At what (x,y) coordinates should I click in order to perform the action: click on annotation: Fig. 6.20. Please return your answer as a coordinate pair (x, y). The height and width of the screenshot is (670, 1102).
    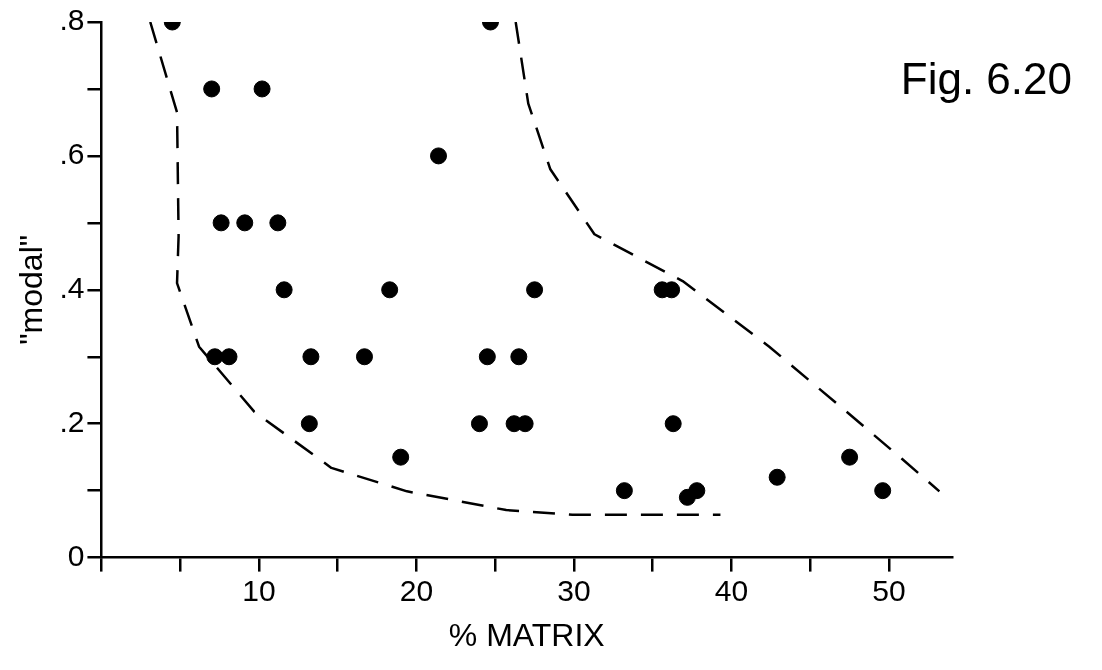
    Looking at the image, I should click on (986, 79).